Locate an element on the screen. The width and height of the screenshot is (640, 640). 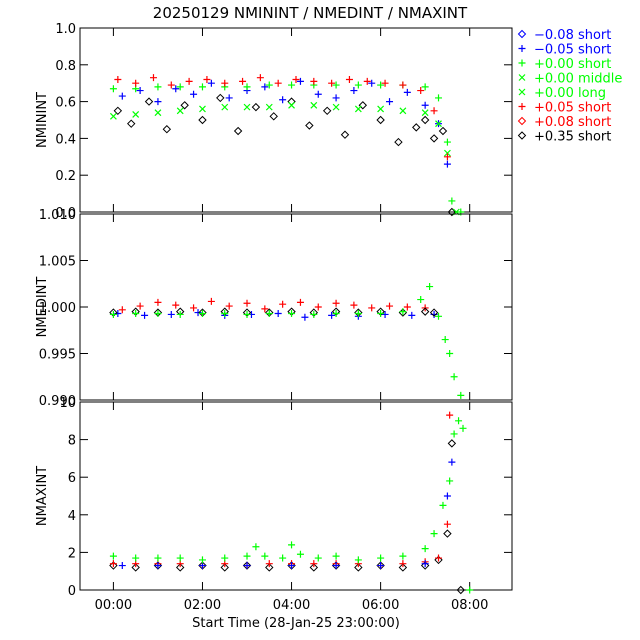
y-tick-label: 2 is located at coordinates (72, 553).